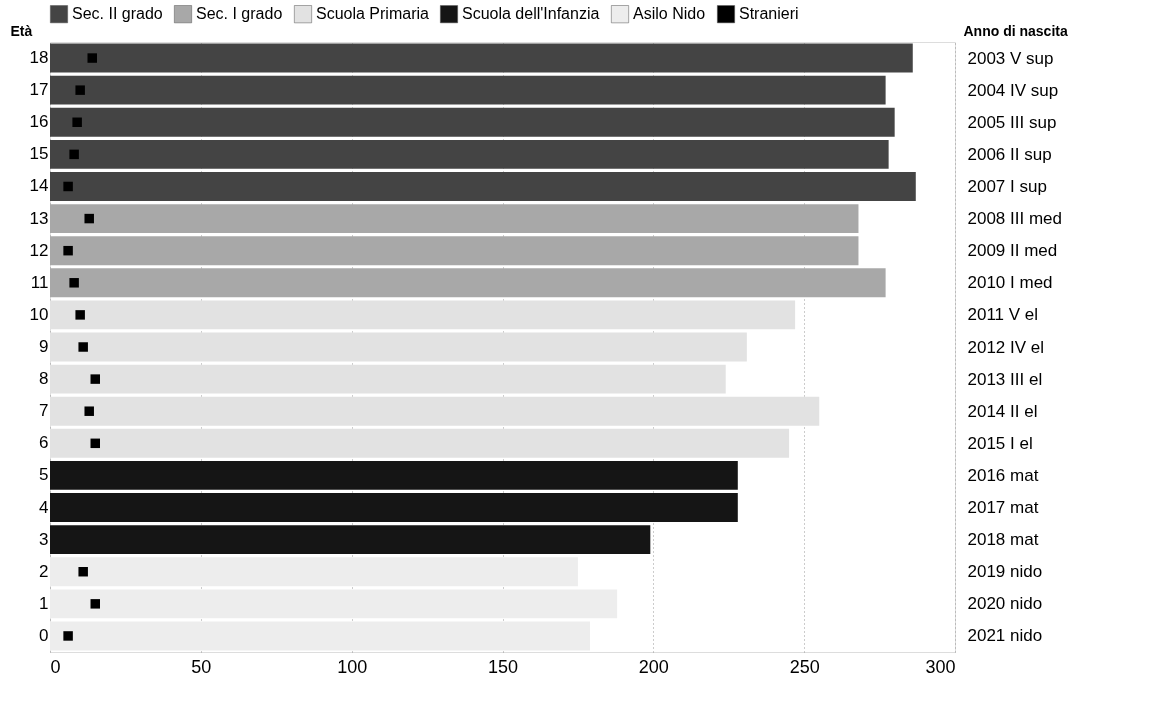 This screenshot has height=722, width=1164. I want to click on y2-tick-label: 2008 III med, so click(1015, 219).